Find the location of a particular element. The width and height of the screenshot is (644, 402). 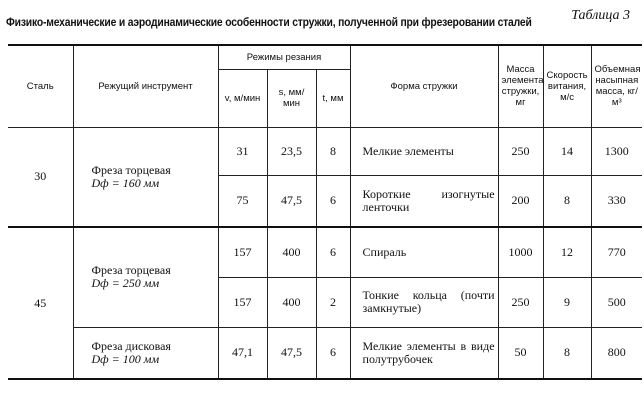

cell-chip-form: Мелкие элементы is located at coordinates (424, 151).